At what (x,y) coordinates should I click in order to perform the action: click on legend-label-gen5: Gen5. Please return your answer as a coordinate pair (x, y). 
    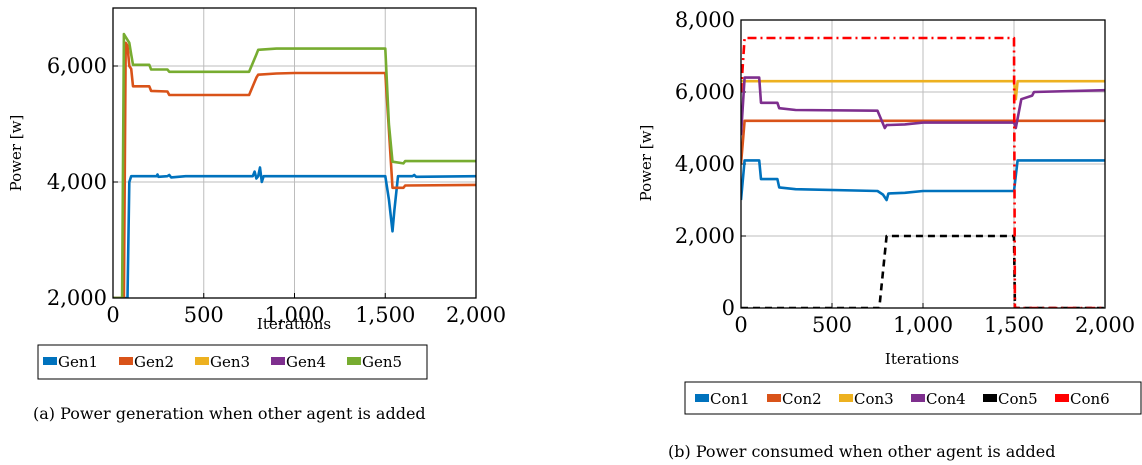
    Looking at the image, I should click on (382, 362).